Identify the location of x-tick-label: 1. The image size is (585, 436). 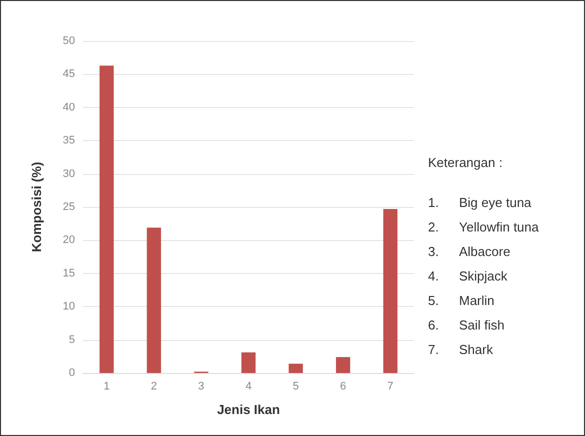
(107, 386).